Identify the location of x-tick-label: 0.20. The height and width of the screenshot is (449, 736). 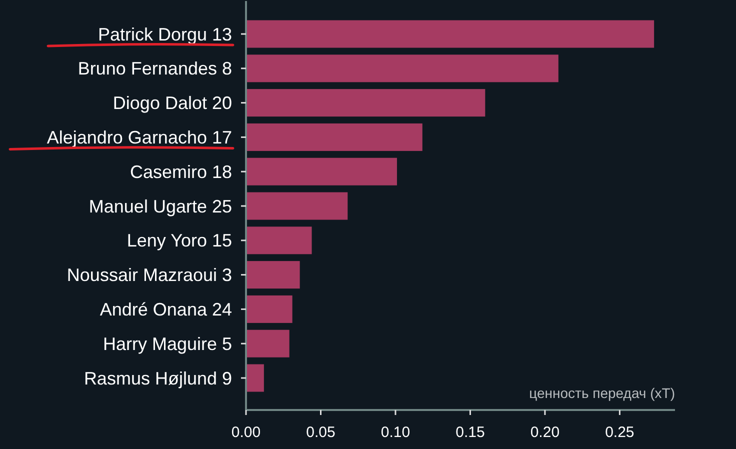
(545, 432).